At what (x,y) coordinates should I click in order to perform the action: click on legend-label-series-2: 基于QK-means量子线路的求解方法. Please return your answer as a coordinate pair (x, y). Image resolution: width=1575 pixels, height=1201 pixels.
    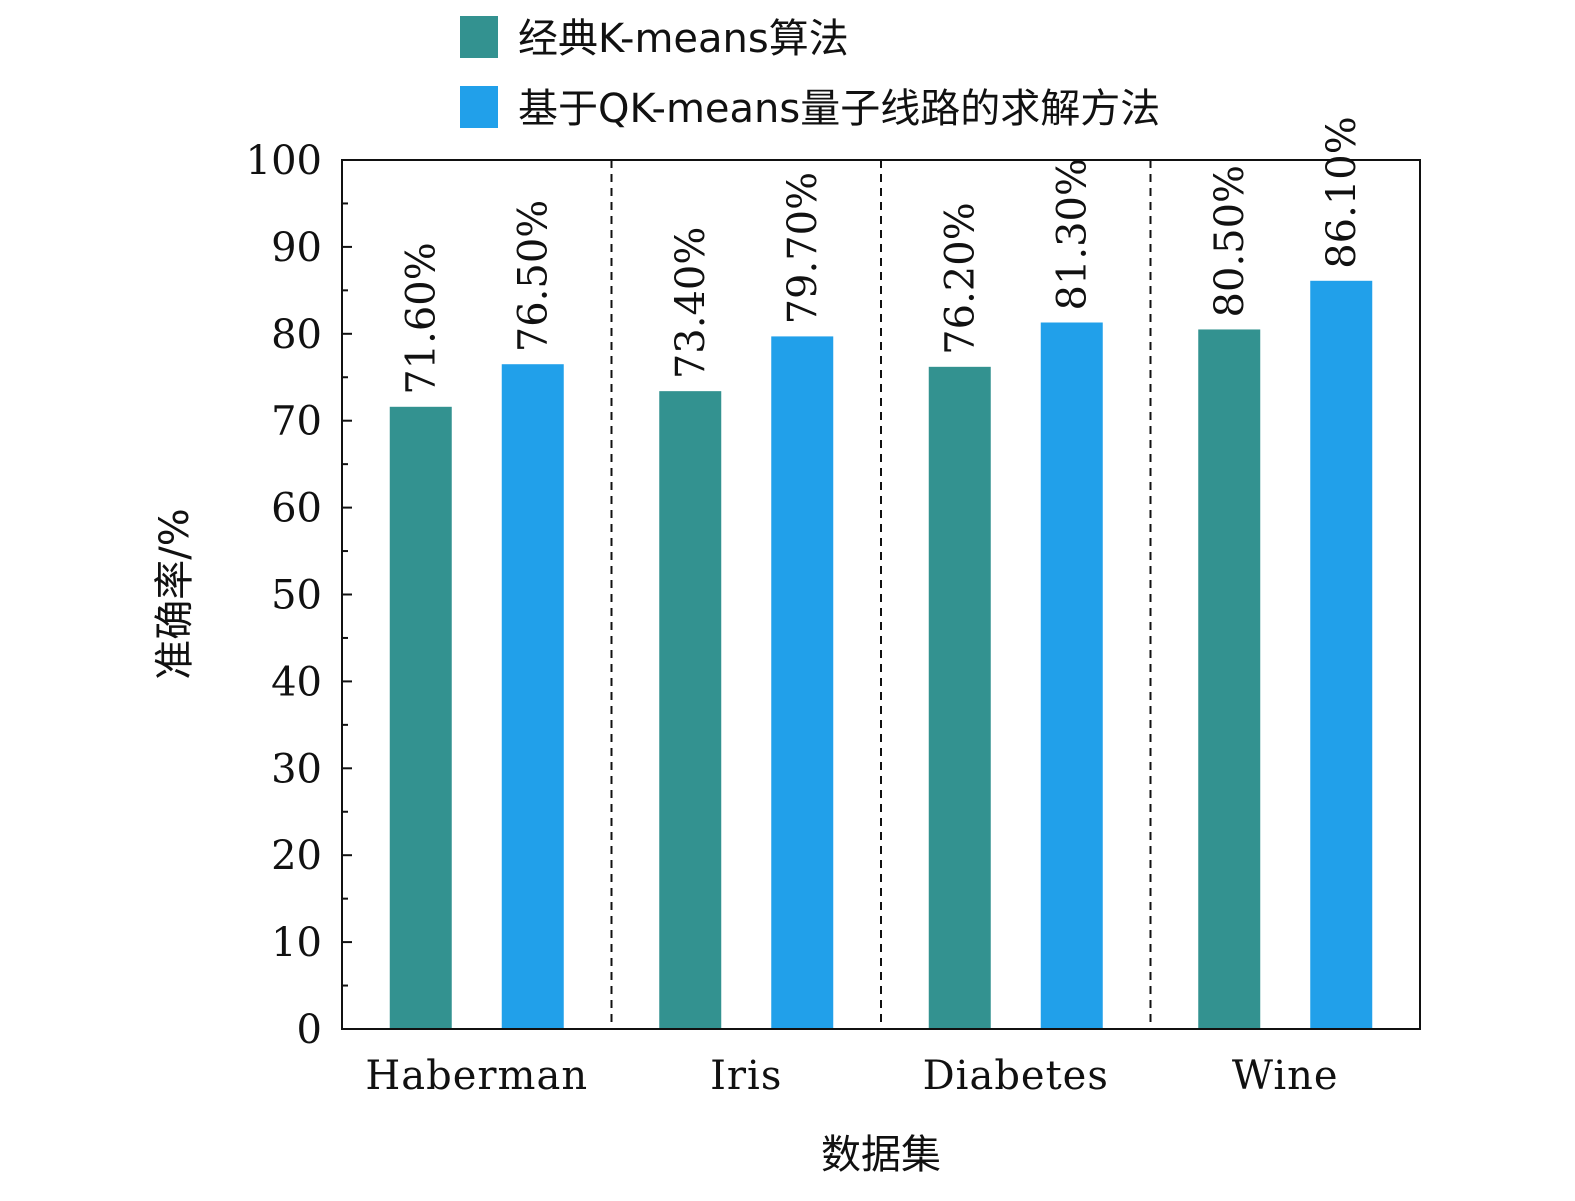
    Looking at the image, I should click on (839, 109).